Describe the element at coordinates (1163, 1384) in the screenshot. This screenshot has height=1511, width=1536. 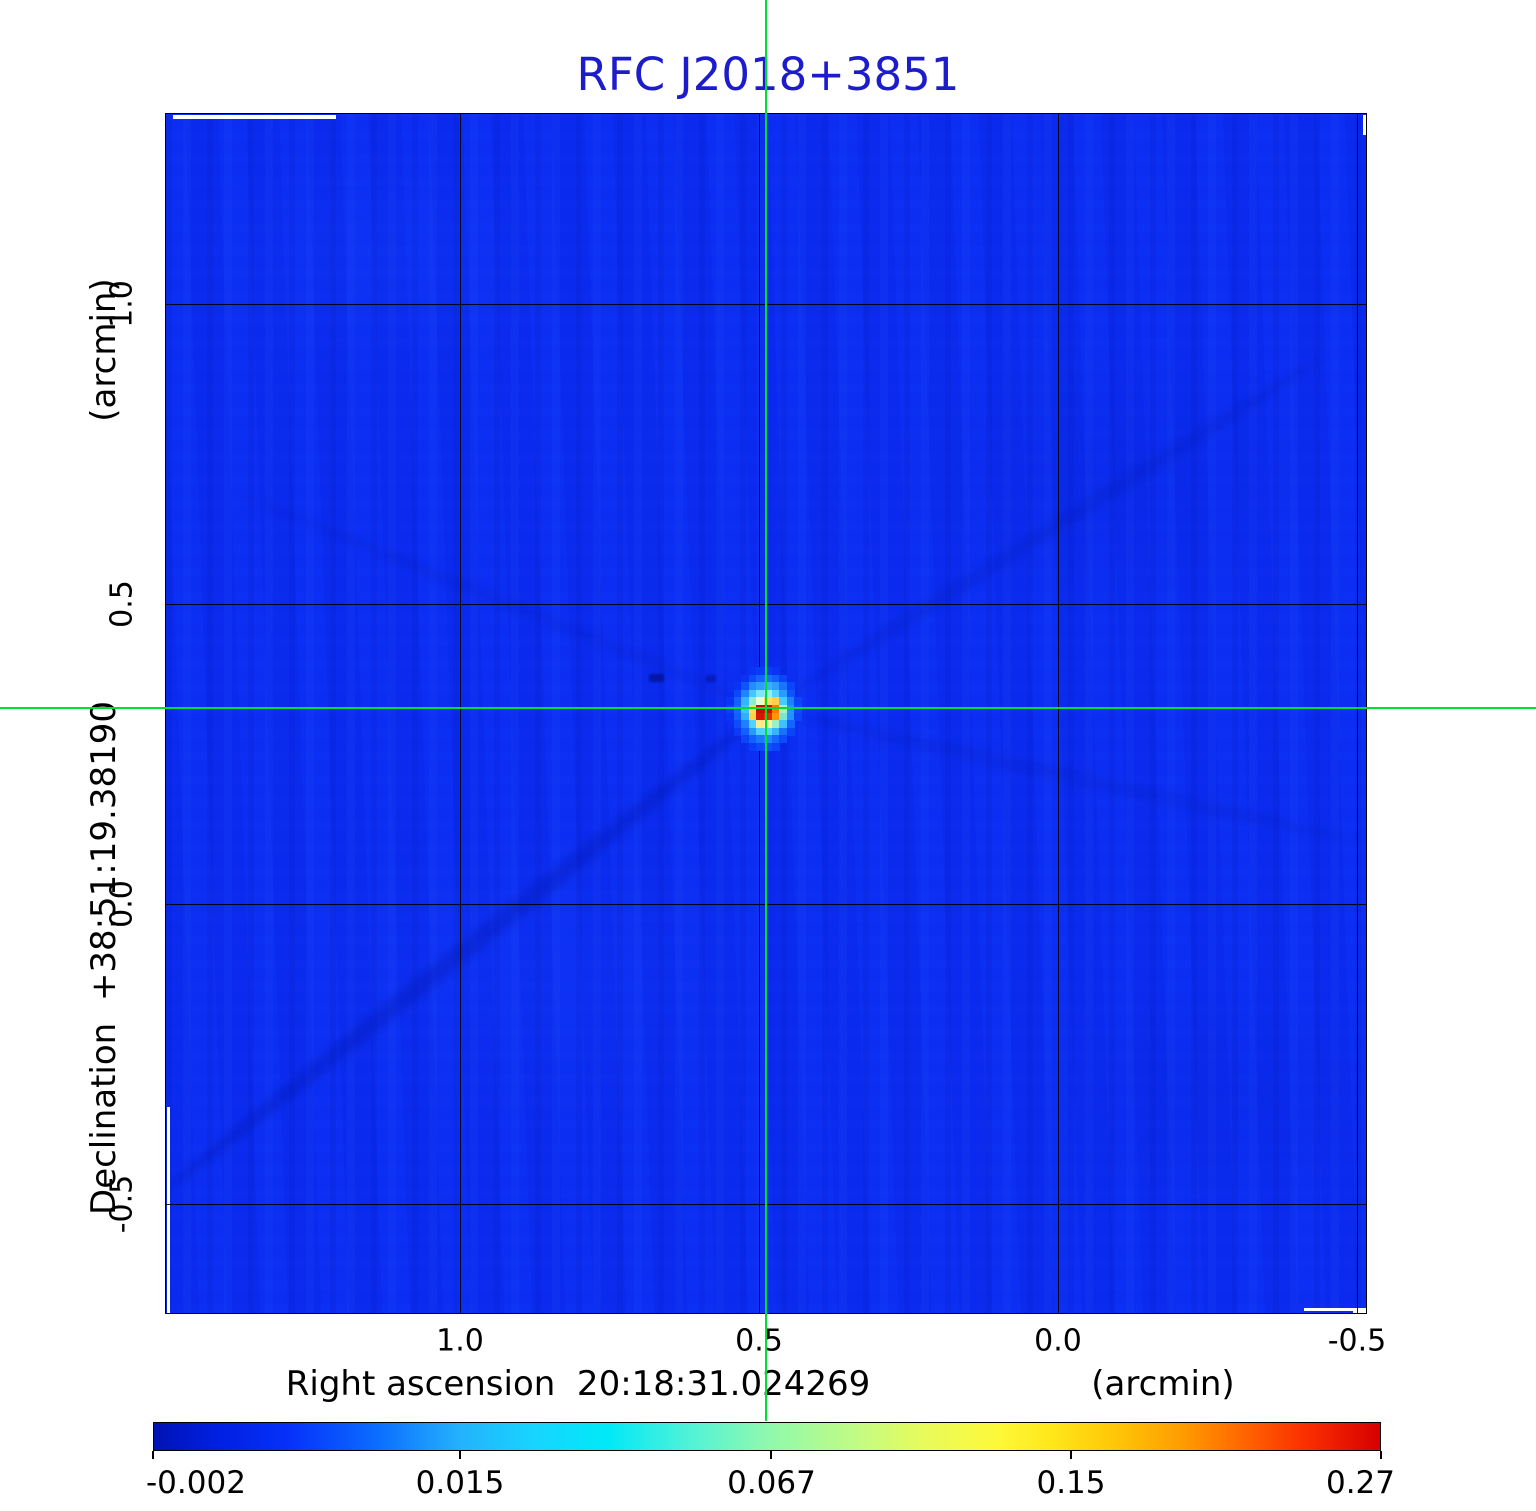
I see `x-axis-unit-label: (arcmin)` at that location.